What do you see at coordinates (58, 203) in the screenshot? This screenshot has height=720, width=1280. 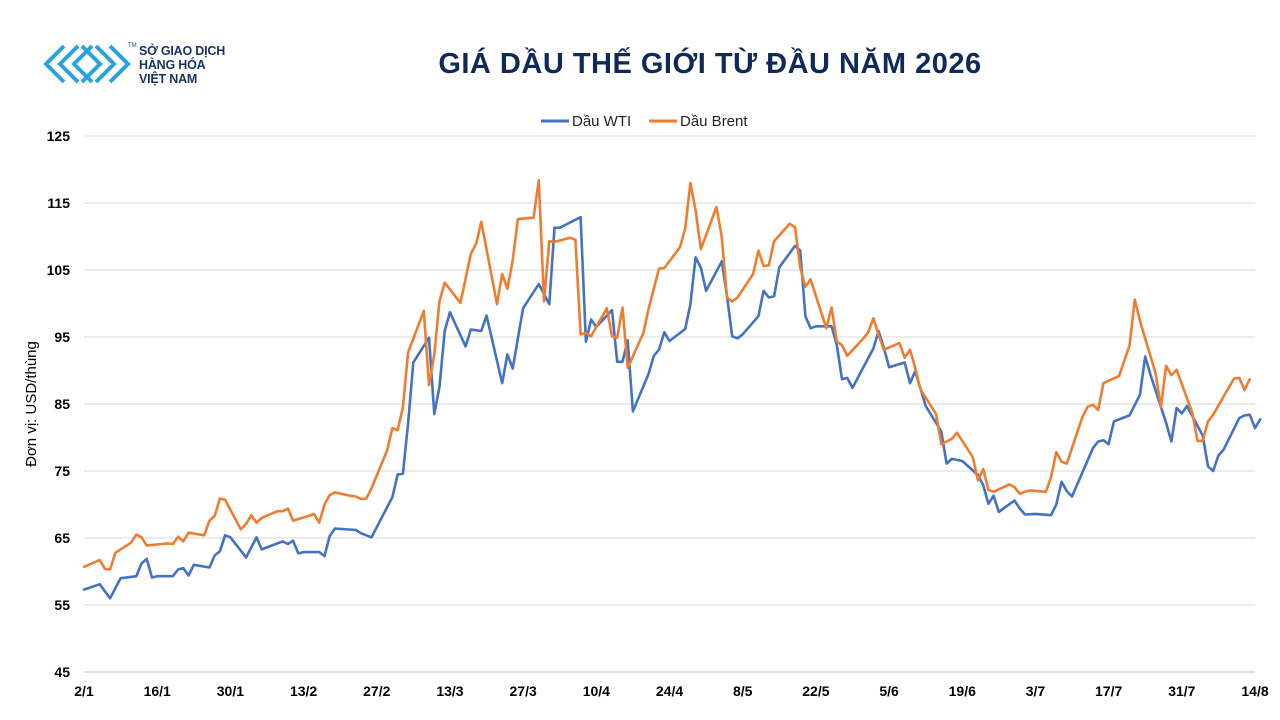 I see `y-tick-label: 115` at bounding box center [58, 203].